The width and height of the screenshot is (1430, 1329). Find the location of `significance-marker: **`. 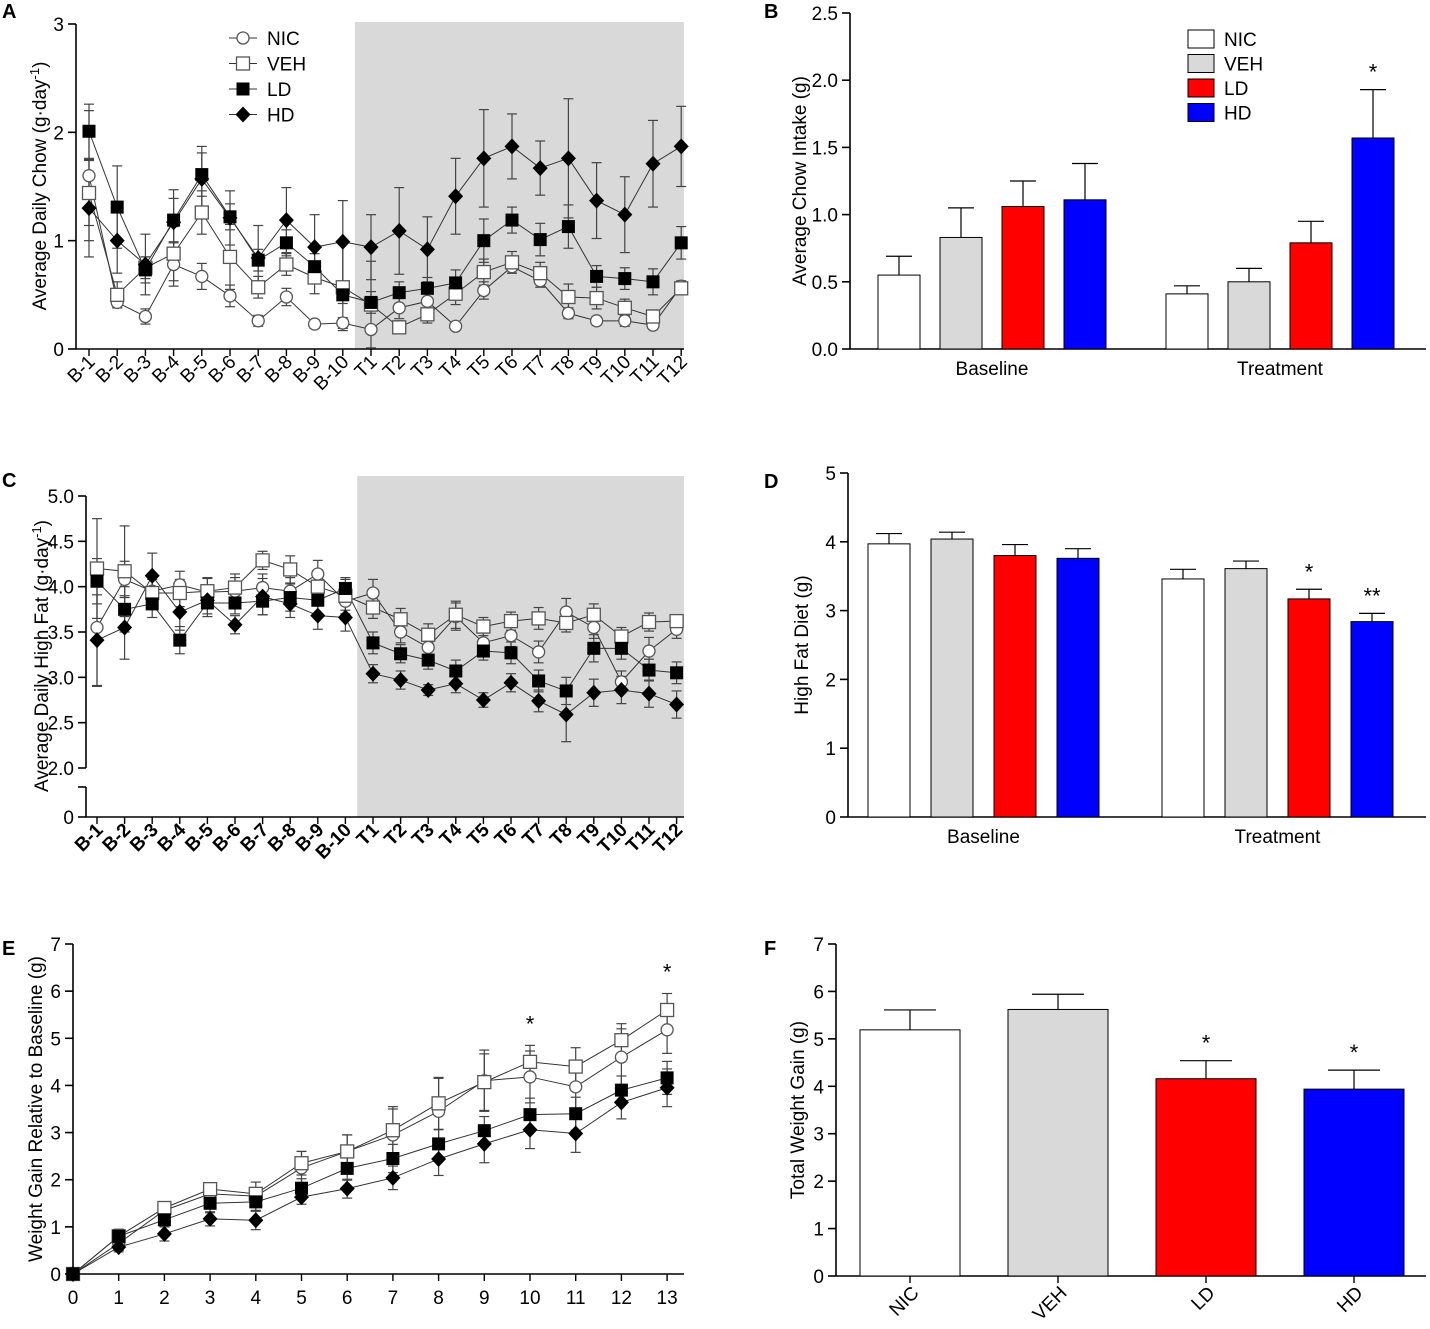

significance-marker: ** is located at coordinates (1372, 595).